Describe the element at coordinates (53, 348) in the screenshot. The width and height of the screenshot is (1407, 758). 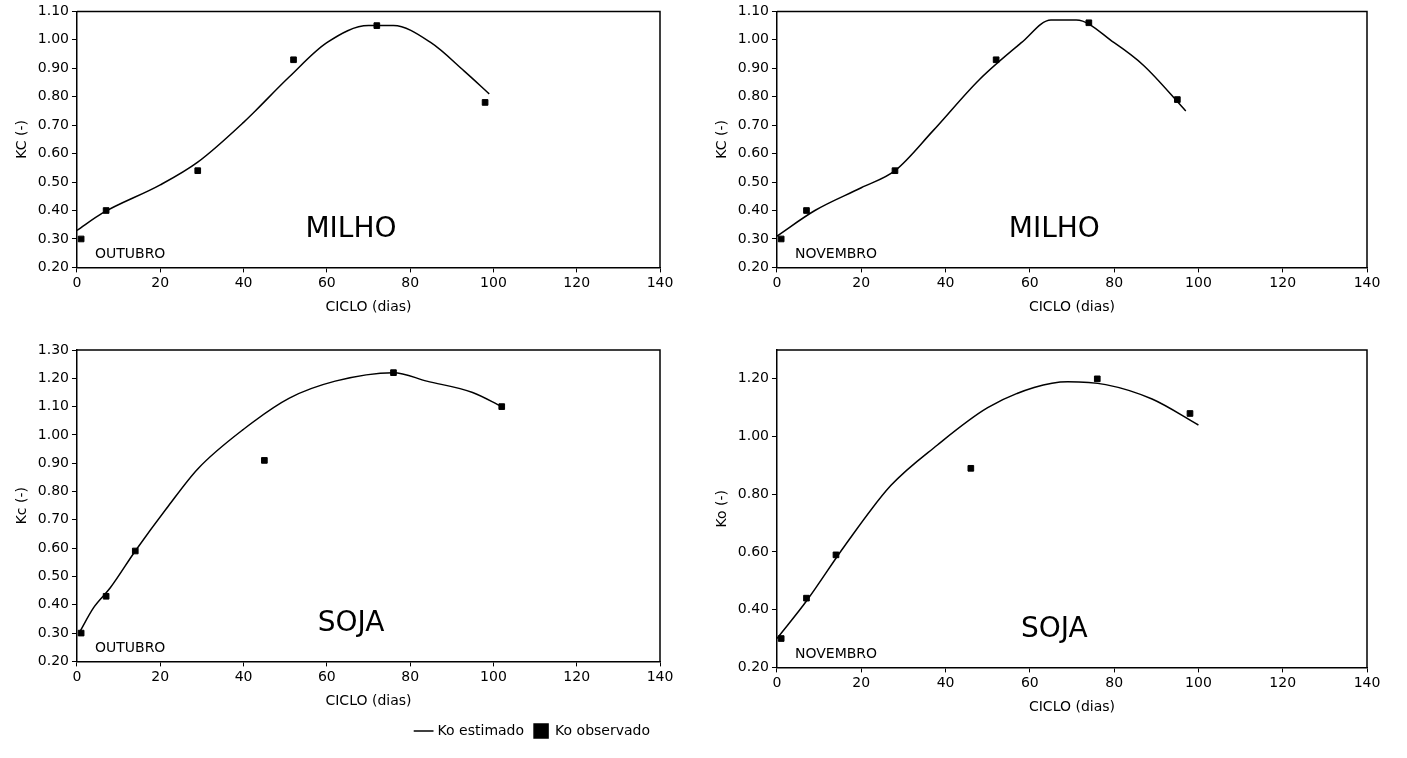
I see `y-tick-label: 1.30` at that location.